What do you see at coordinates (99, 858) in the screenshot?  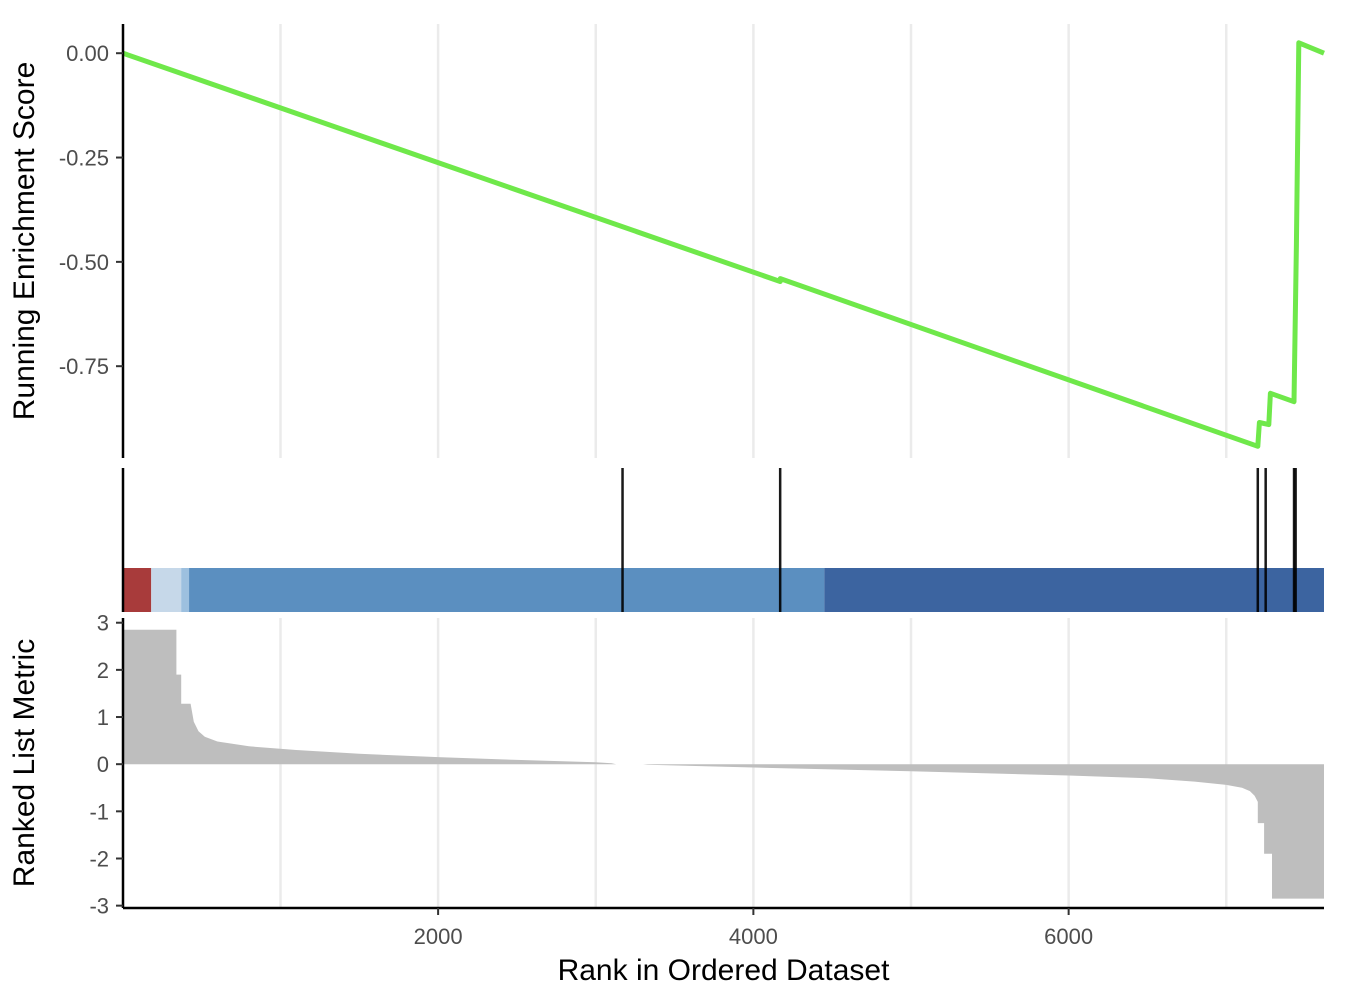 I see `bottom-y-tick-label: -2` at bounding box center [99, 858].